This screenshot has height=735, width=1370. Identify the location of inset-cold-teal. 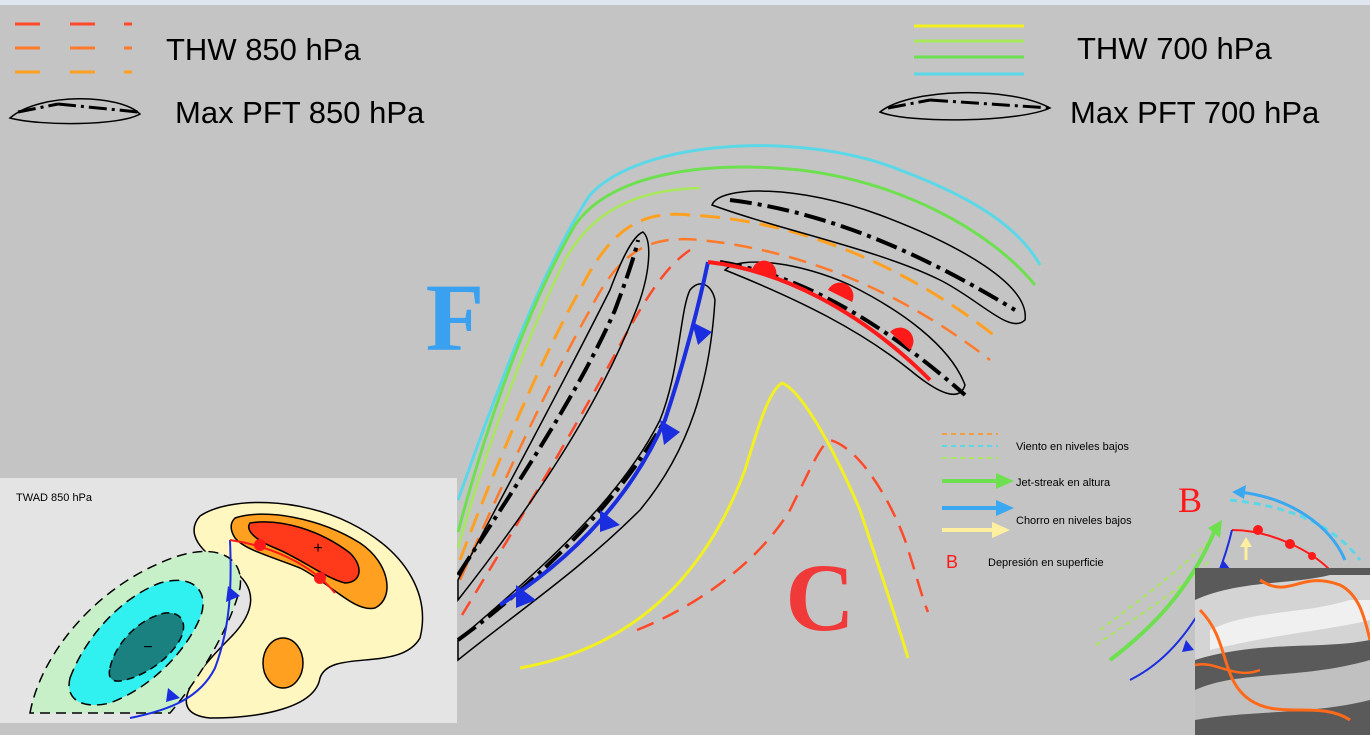
(146, 647).